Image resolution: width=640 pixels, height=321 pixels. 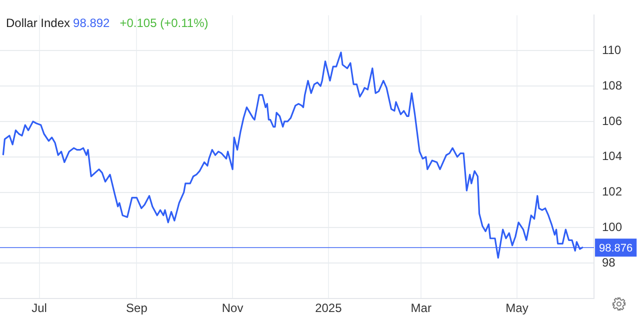 I want to click on y-tick-label: 104, so click(x=612, y=156).